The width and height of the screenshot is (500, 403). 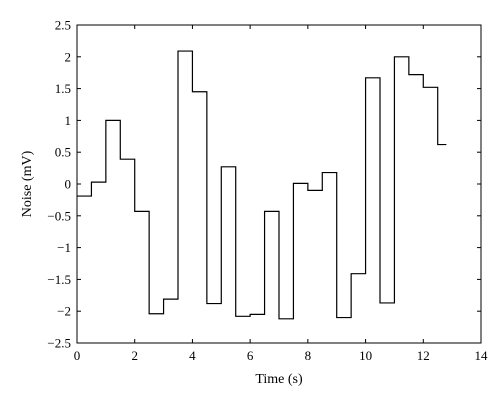 I want to click on x-tick-label: 10, so click(x=365, y=355).